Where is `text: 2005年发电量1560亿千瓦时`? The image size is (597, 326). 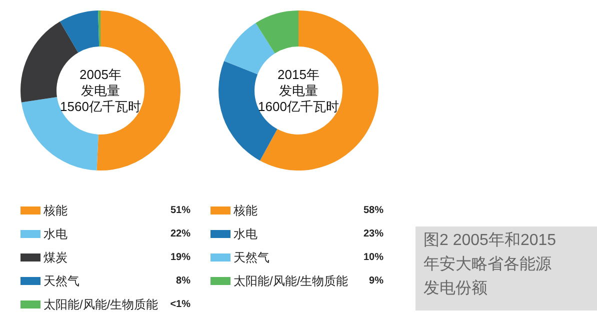 text: 2005年发电量1560亿千瓦时 is located at coordinates (100, 90).